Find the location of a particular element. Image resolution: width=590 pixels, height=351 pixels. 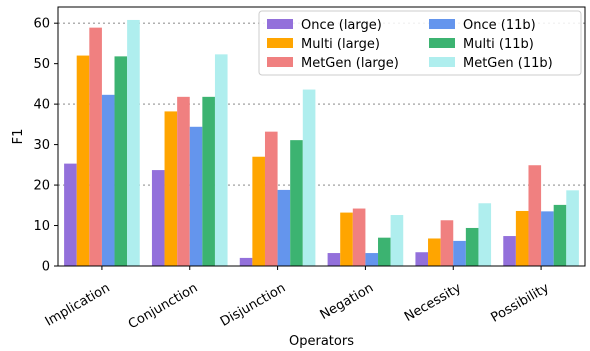

x-axis-label: Operators is located at coordinates (321, 341).